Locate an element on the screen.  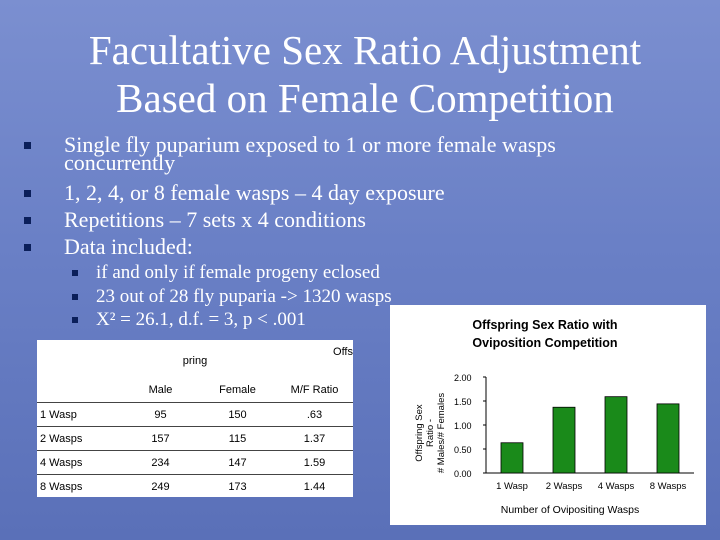
table-row: 2 Wasps 157 115 1.37 is located at coordinates (195, 438).